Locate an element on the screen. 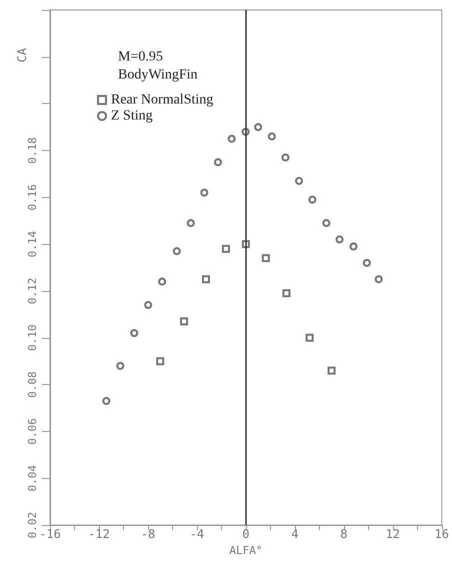 Image resolution: width=452 pixels, height=561 pixels. y-tick-label: 0.18 is located at coordinates (32, 150).